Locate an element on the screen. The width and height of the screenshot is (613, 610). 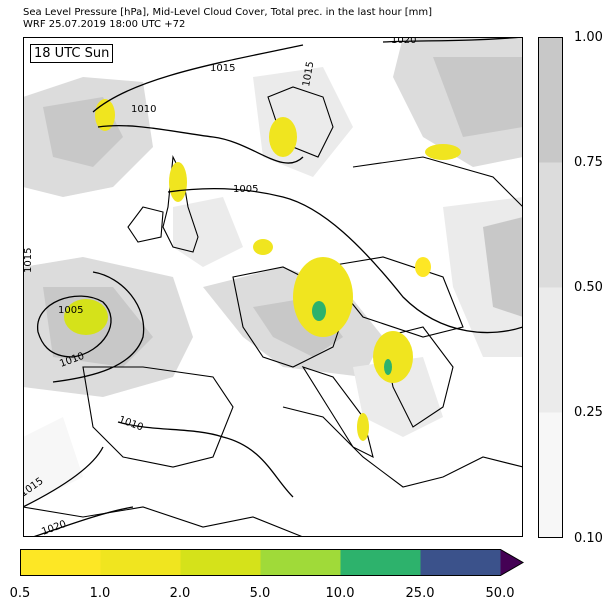
cloud-tick-label: 1.00 is located at coordinates (588, 37).